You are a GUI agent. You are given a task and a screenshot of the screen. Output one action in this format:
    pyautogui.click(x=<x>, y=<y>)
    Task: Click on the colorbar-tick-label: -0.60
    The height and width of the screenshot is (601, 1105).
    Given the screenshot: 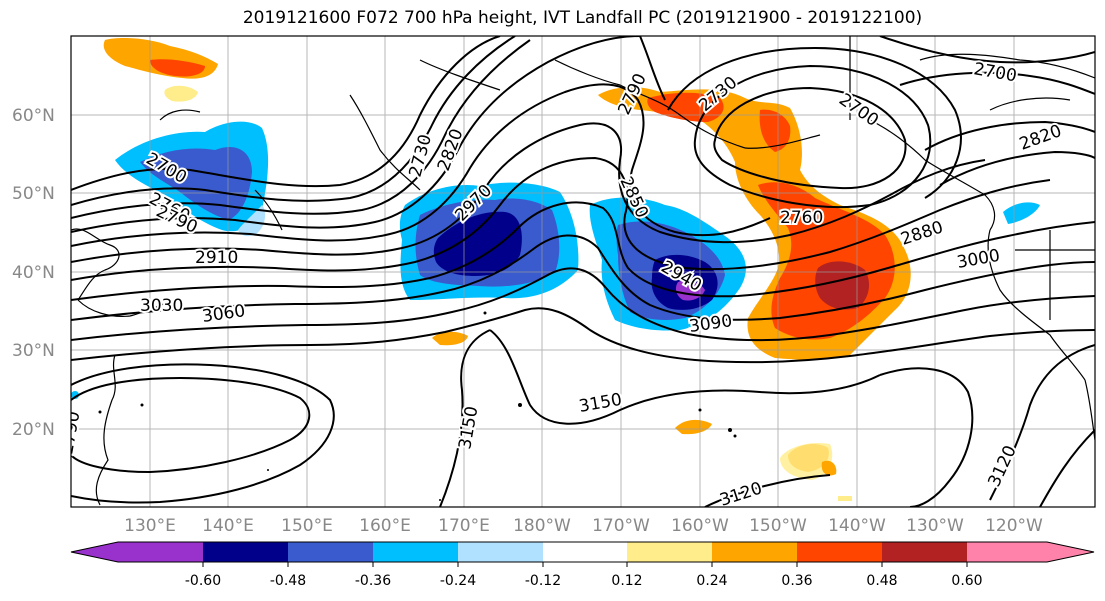 What is the action you would take?
    pyautogui.click(x=203, y=581)
    